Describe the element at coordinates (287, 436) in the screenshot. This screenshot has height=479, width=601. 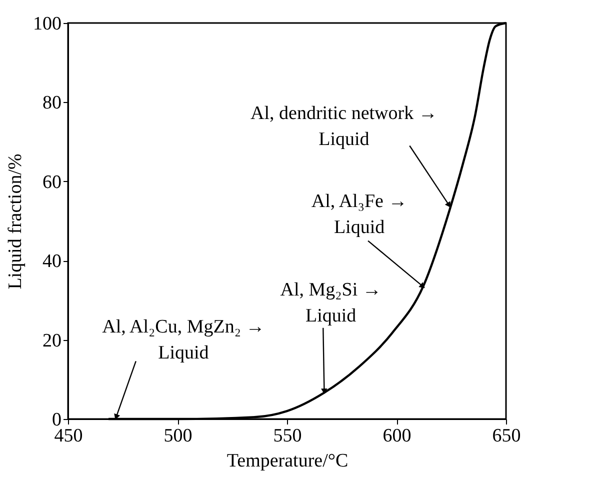
I see `x-tick-label: 550` at that location.